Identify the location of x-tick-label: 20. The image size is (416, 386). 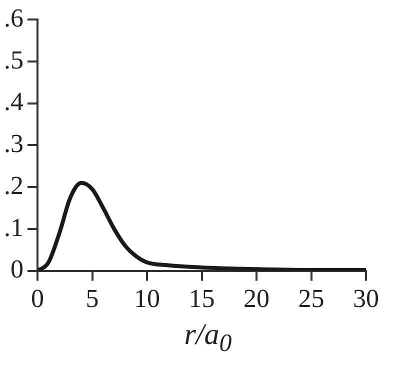
(257, 299).